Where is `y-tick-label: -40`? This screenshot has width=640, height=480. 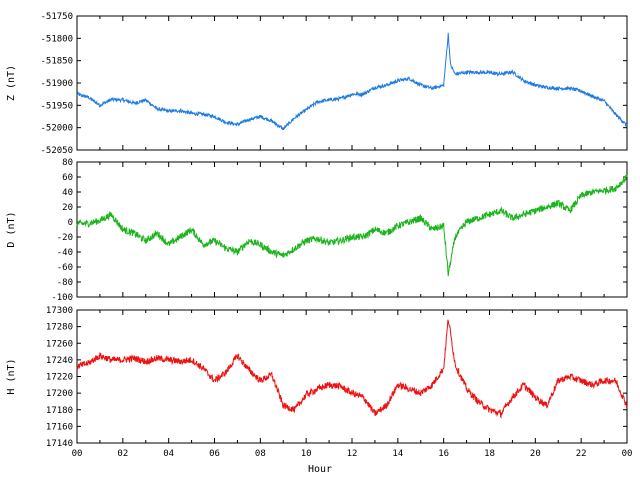
y-tick-label: -40 is located at coordinates (65, 253).